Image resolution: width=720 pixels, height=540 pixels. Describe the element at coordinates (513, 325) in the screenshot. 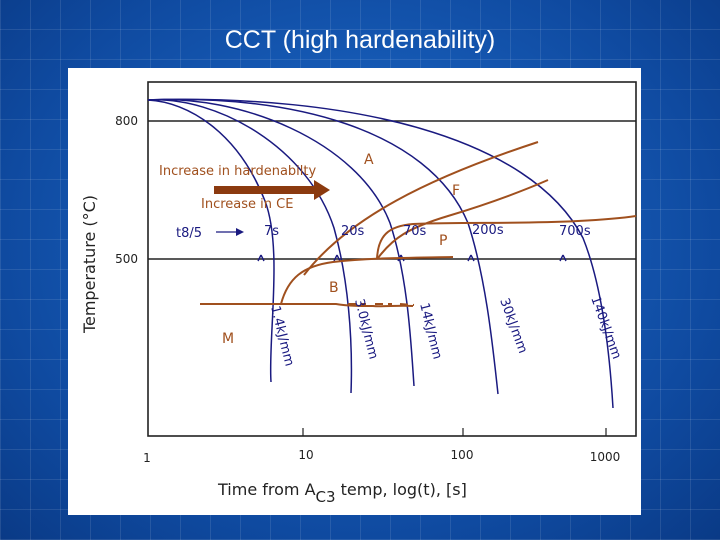

I see `heat-input-30: 30kJ/mm` at that location.